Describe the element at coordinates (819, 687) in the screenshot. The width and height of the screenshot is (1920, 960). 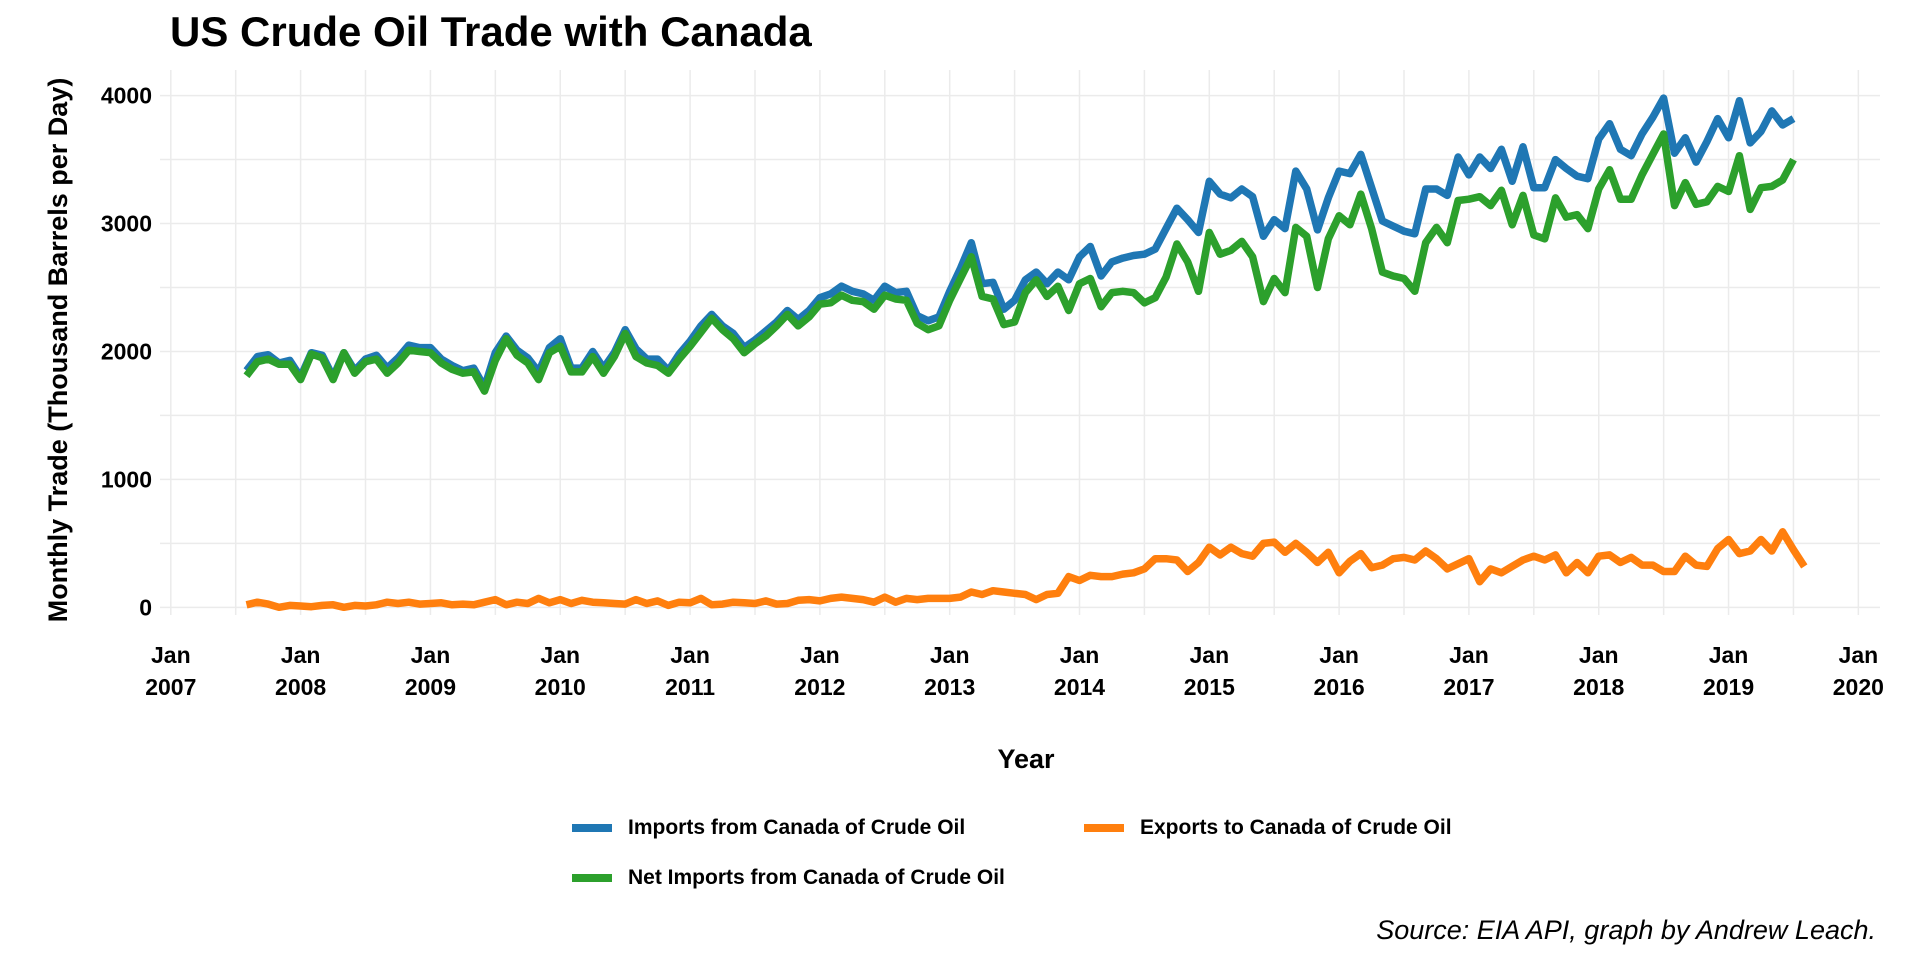
I see `x-tick-label-year: 2012` at that location.